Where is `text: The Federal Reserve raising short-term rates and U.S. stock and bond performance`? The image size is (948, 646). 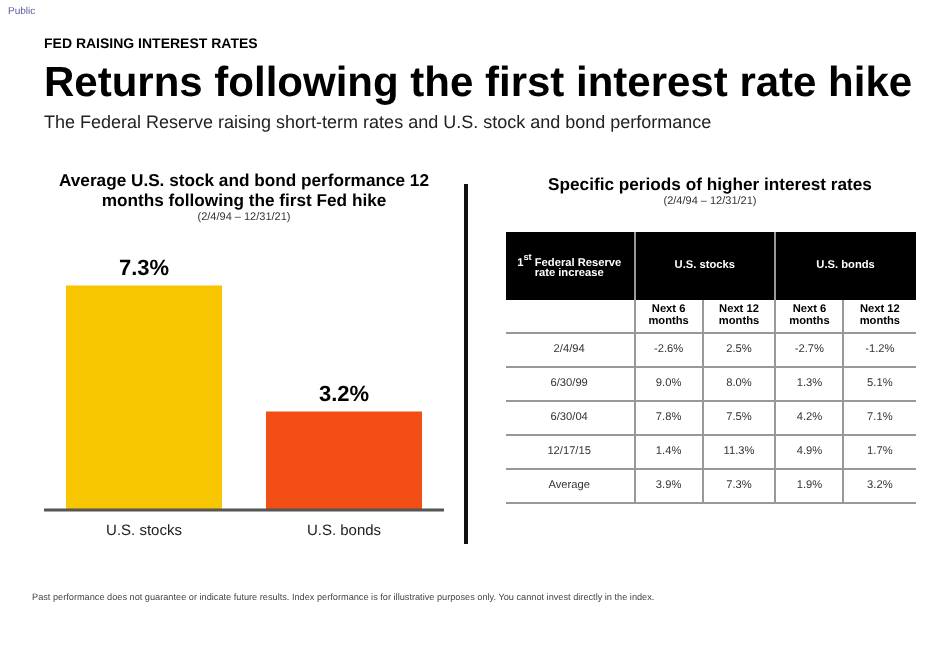
text: The Federal Reserve raising short-term rates and U.S. stock and bond performance is located at coordinates (378, 122).